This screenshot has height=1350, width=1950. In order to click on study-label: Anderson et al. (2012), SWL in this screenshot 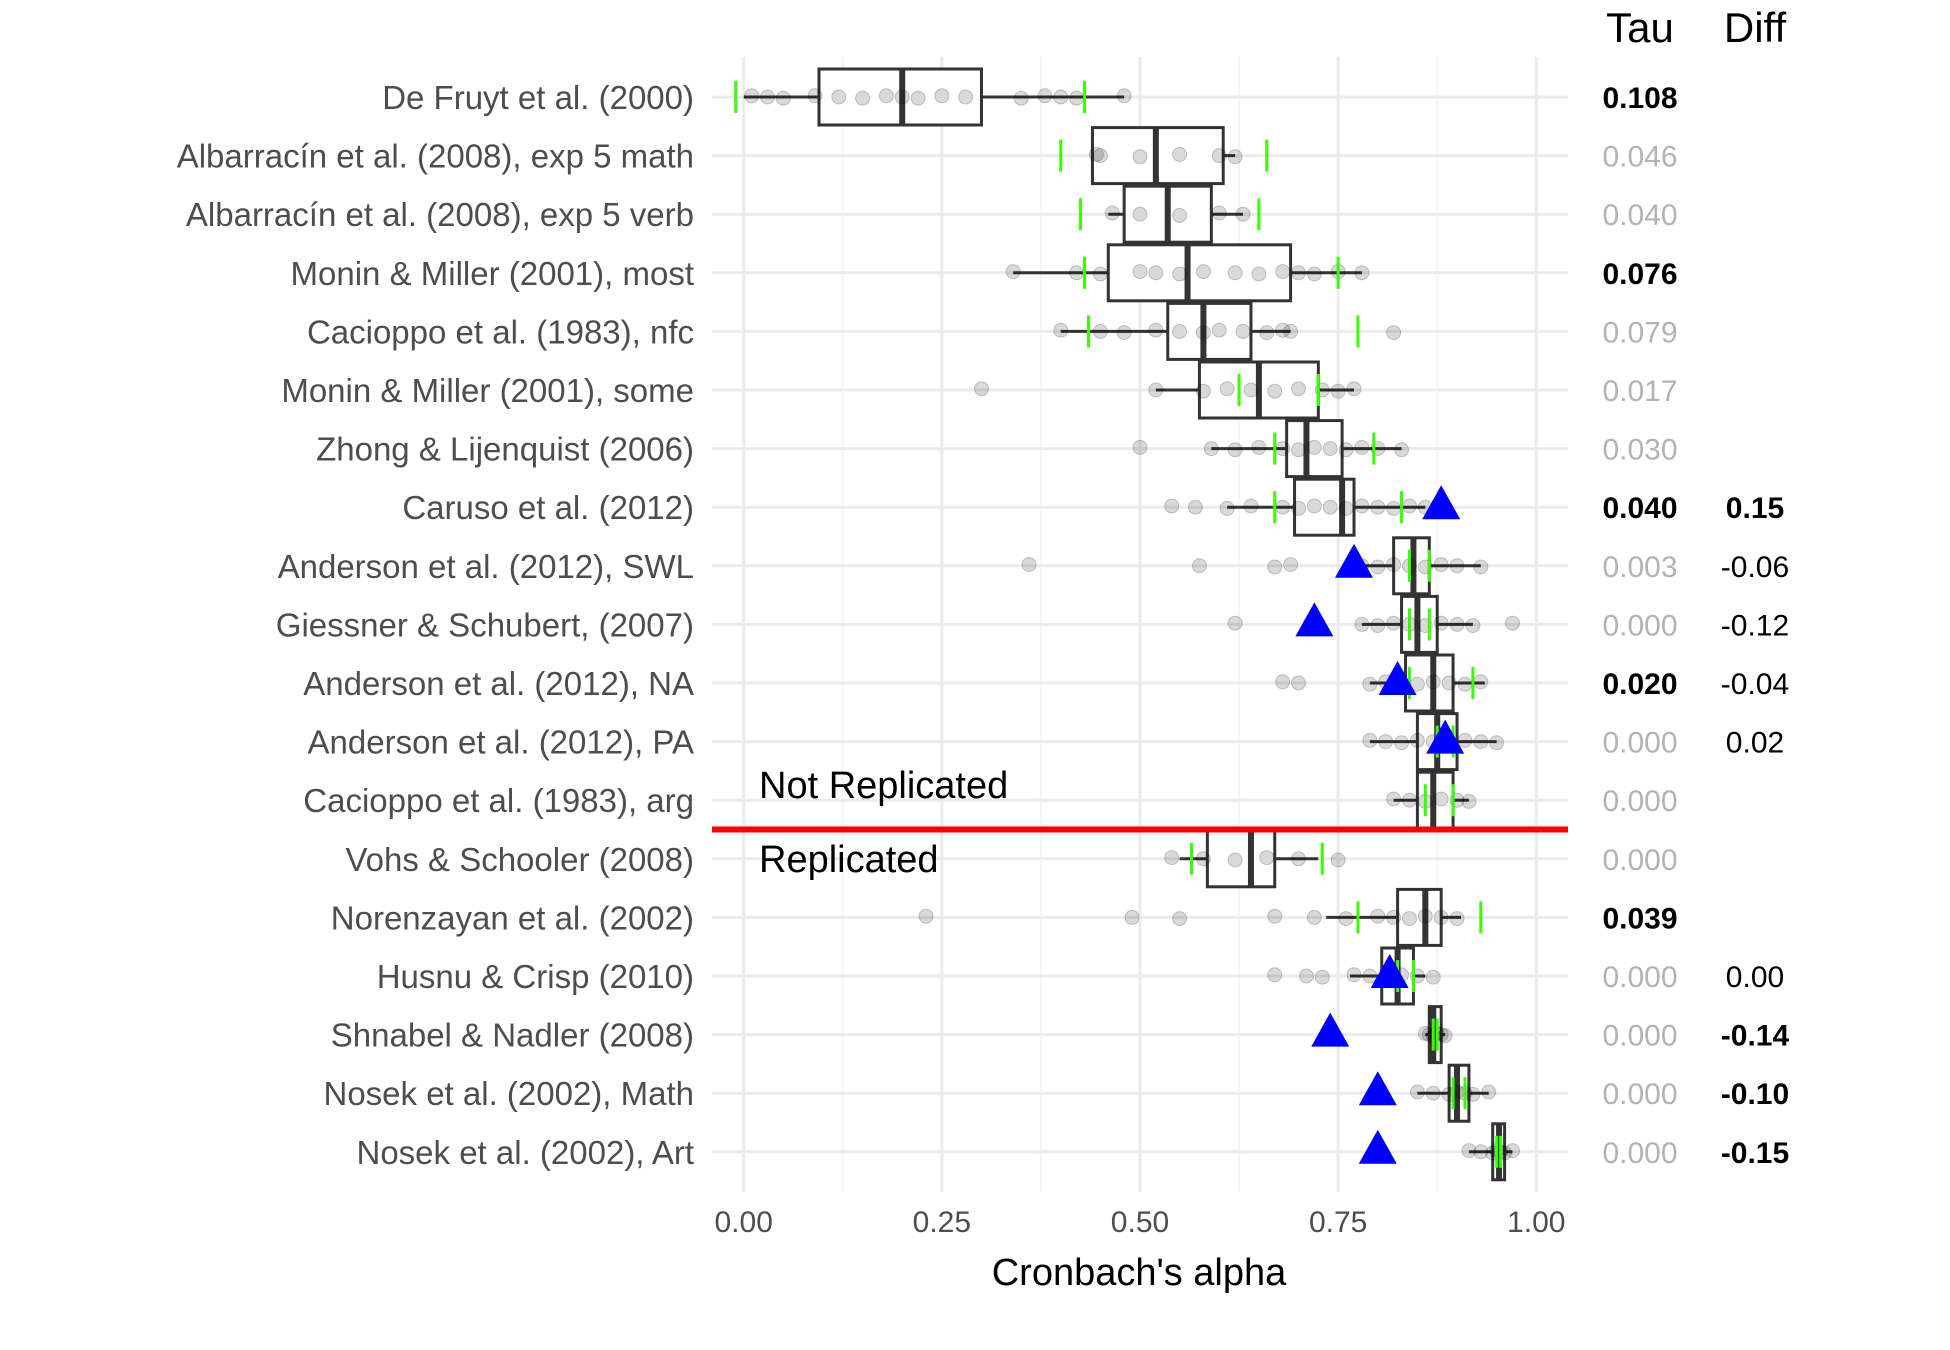, I will do `click(486, 566)`.